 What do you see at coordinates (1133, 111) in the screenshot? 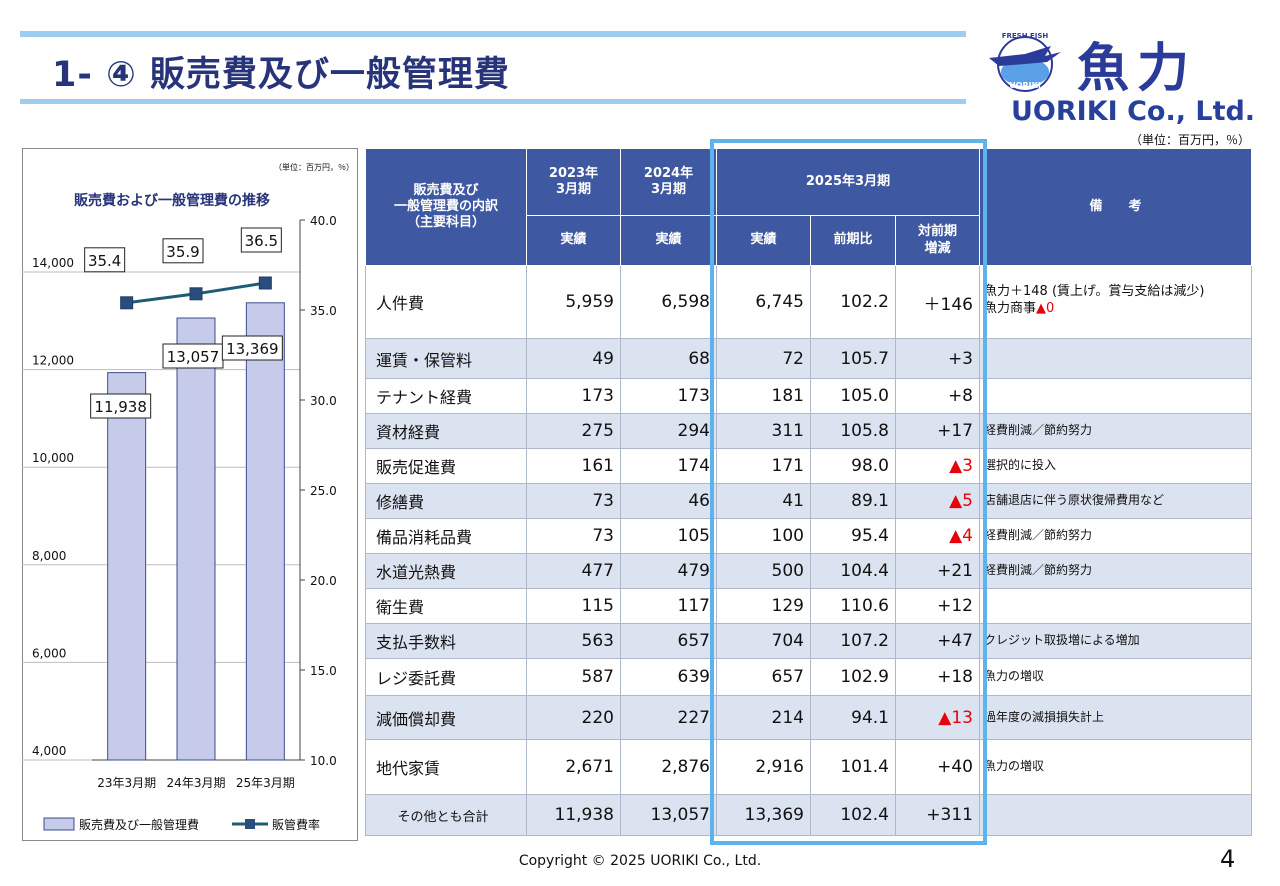
I see `logo-company-name: UORIKI Co., Ltd.` at bounding box center [1133, 111].